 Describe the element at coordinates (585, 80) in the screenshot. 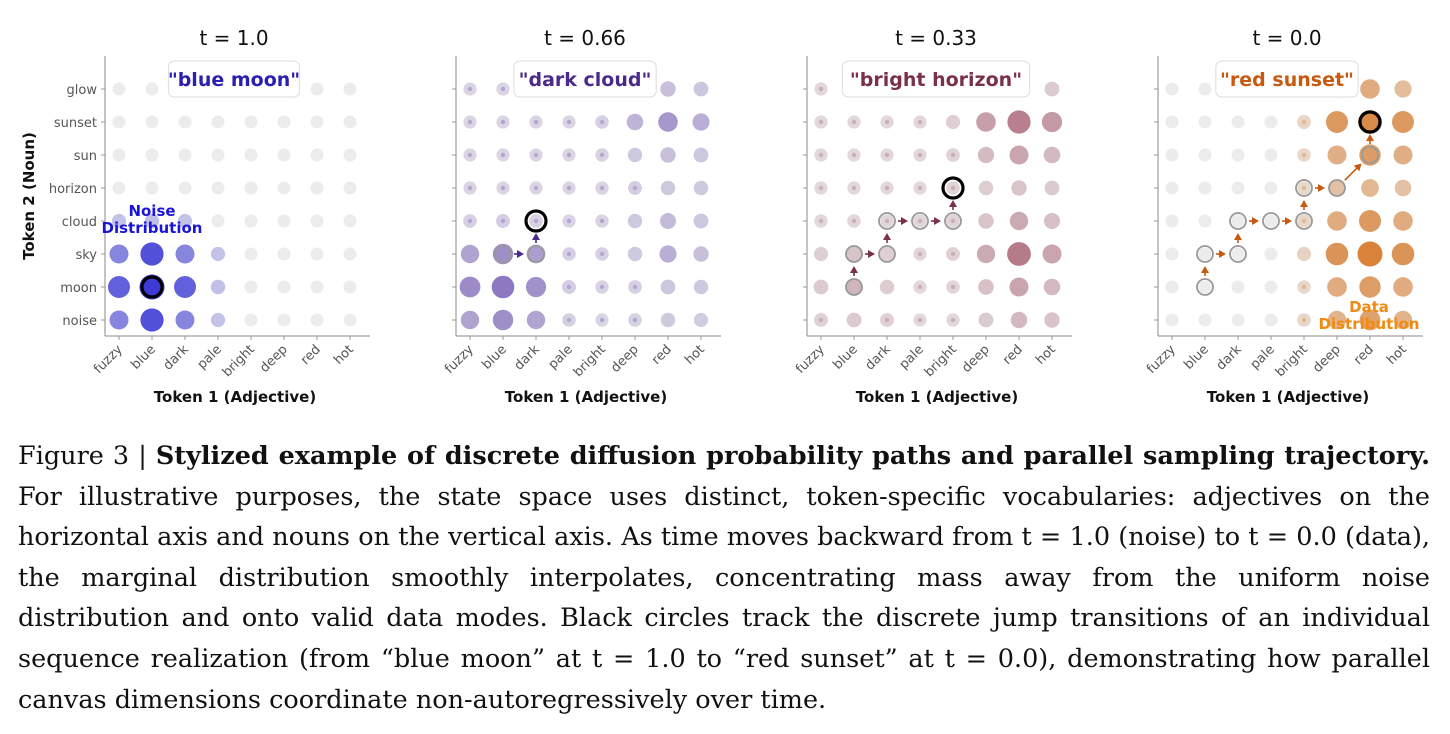

I see `sample-badge-text: "dark cloud"` at that location.